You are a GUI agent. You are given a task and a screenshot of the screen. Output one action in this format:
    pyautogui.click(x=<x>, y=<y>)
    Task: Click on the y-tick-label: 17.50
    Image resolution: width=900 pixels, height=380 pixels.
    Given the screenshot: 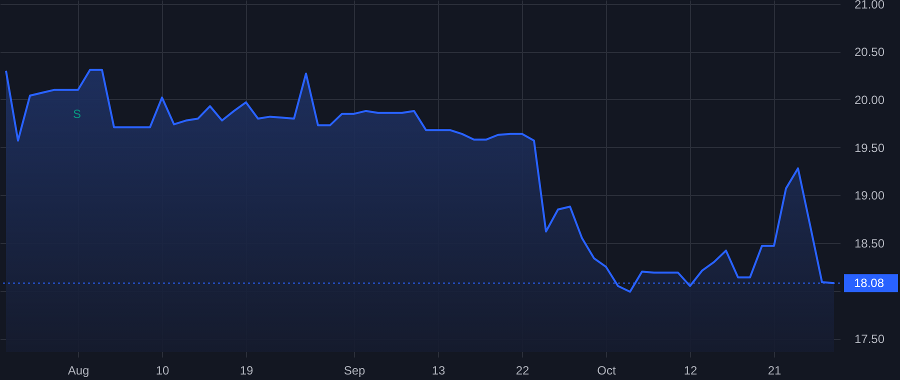 What is the action you would take?
    pyautogui.click(x=869, y=339)
    